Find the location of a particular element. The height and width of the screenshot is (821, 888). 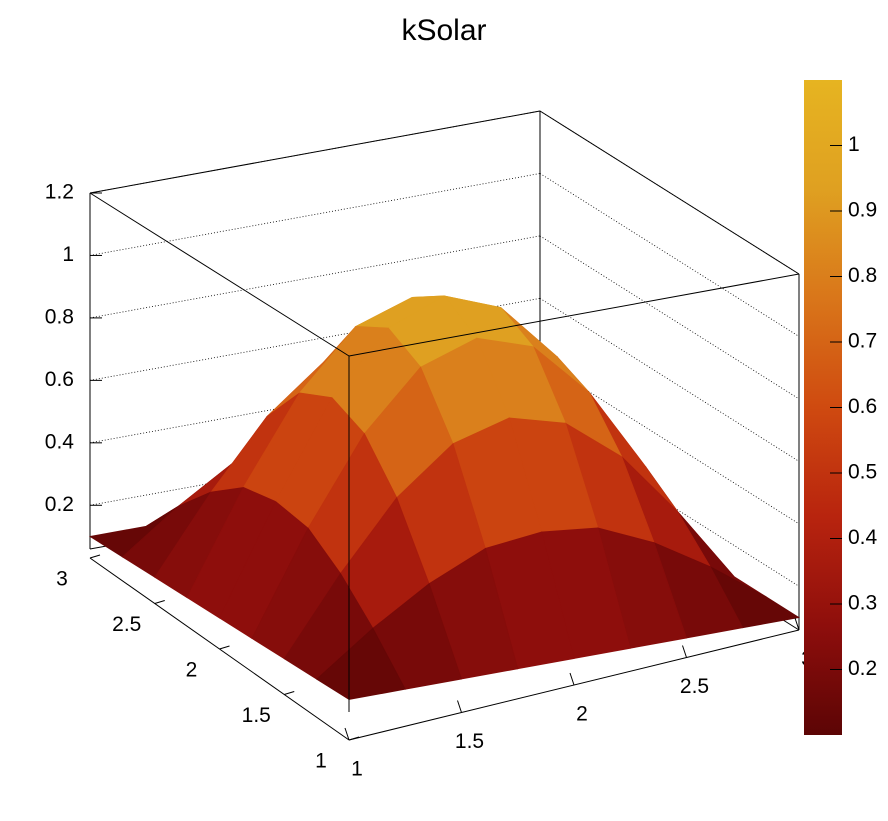

z-tick-label: 0.4 is located at coordinates (60, 441).